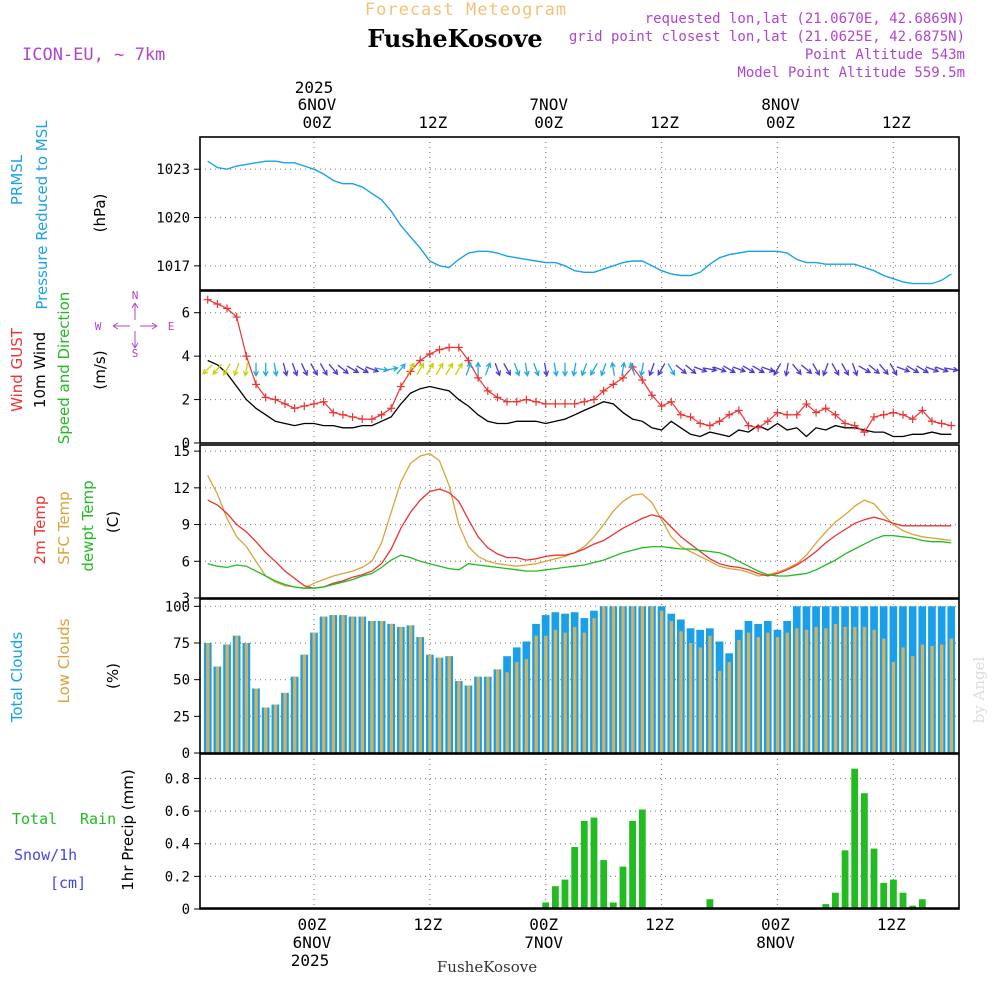  What do you see at coordinates (454, 38) in the screenshot?
I see `location-name: FusheKosove` at bounding box center [454, 38].